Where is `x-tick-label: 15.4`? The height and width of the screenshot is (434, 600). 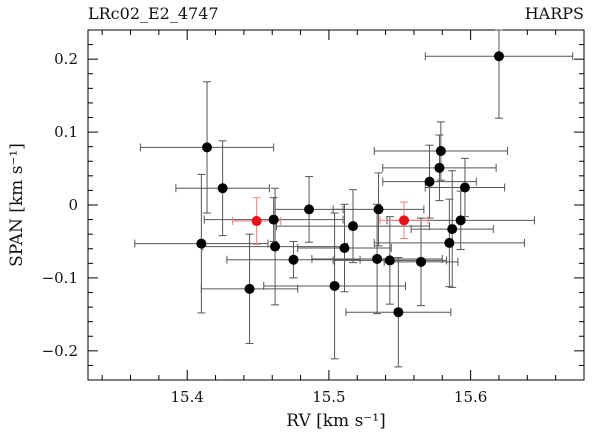 x-tick-label: 15.4 is located at coordinates (186, 397).